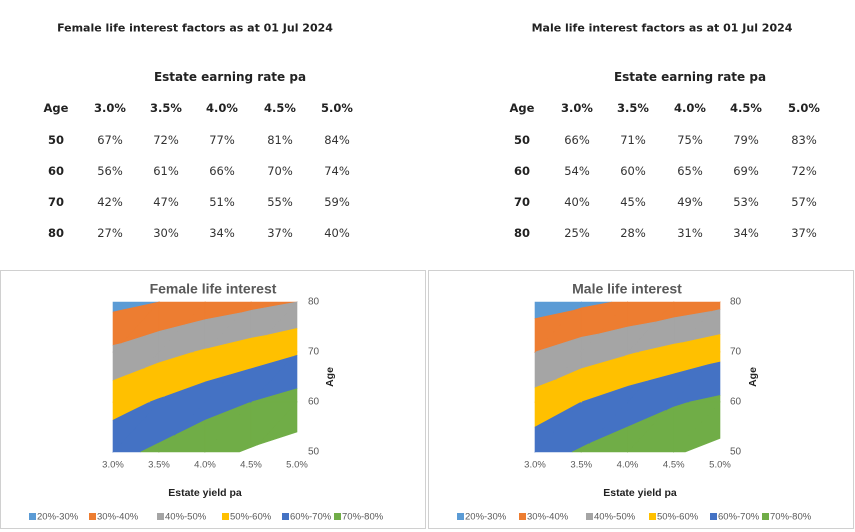  Describe the element at coordinates (690, 233) in the screenshot. I see `table-cell: 31%` at that location.